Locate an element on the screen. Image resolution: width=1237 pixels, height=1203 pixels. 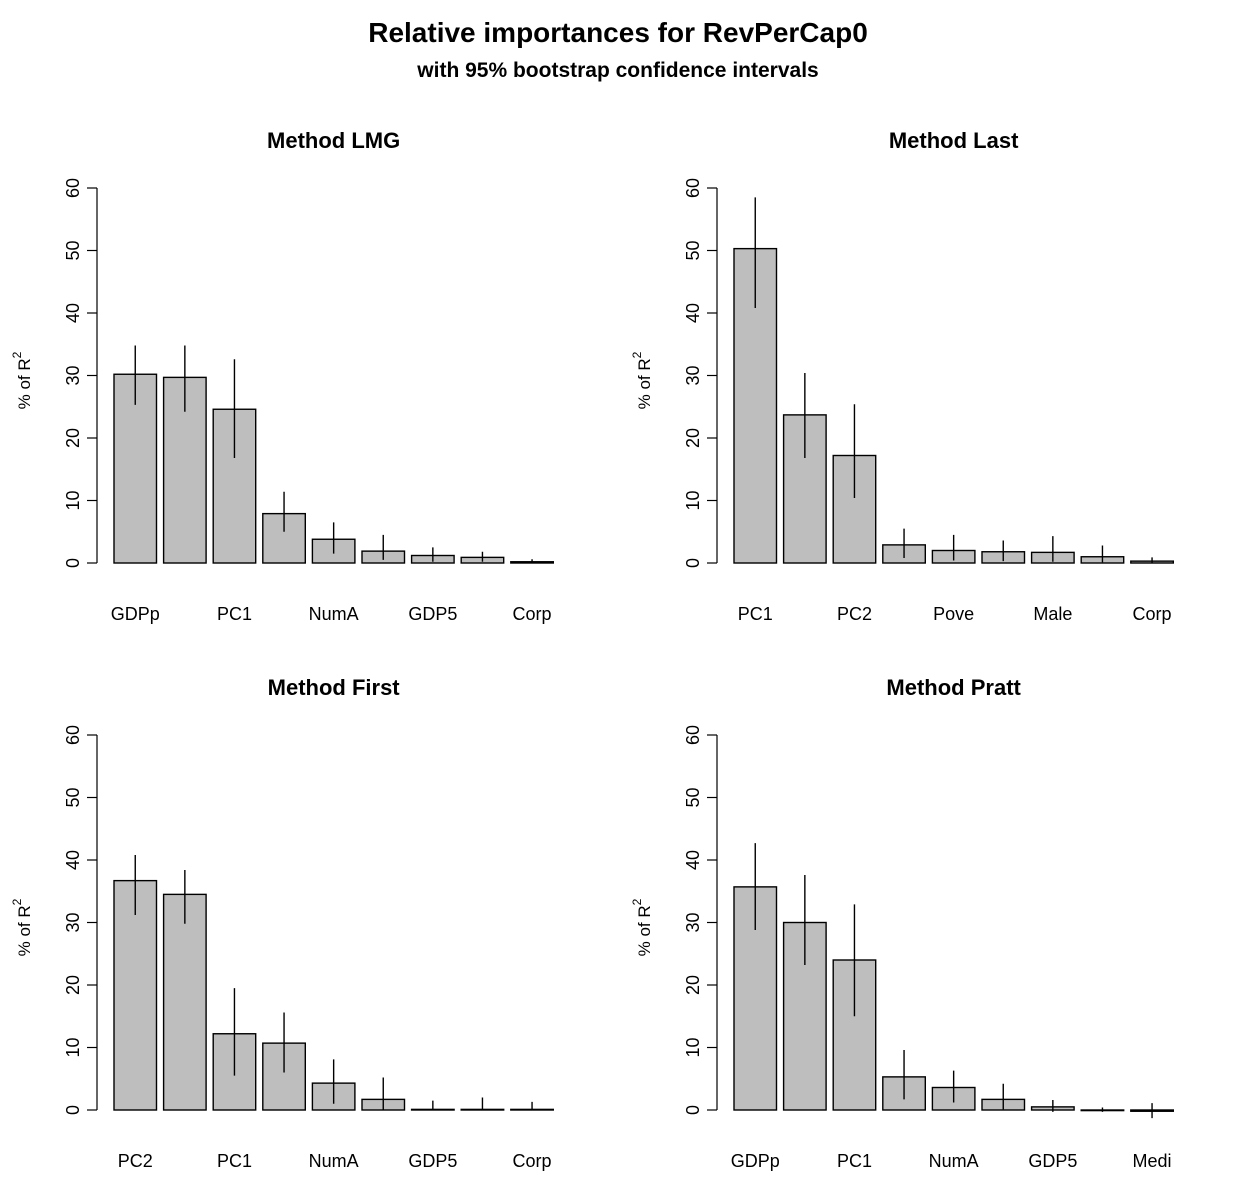
category-label: Male is located at coordinates (1052, 614).